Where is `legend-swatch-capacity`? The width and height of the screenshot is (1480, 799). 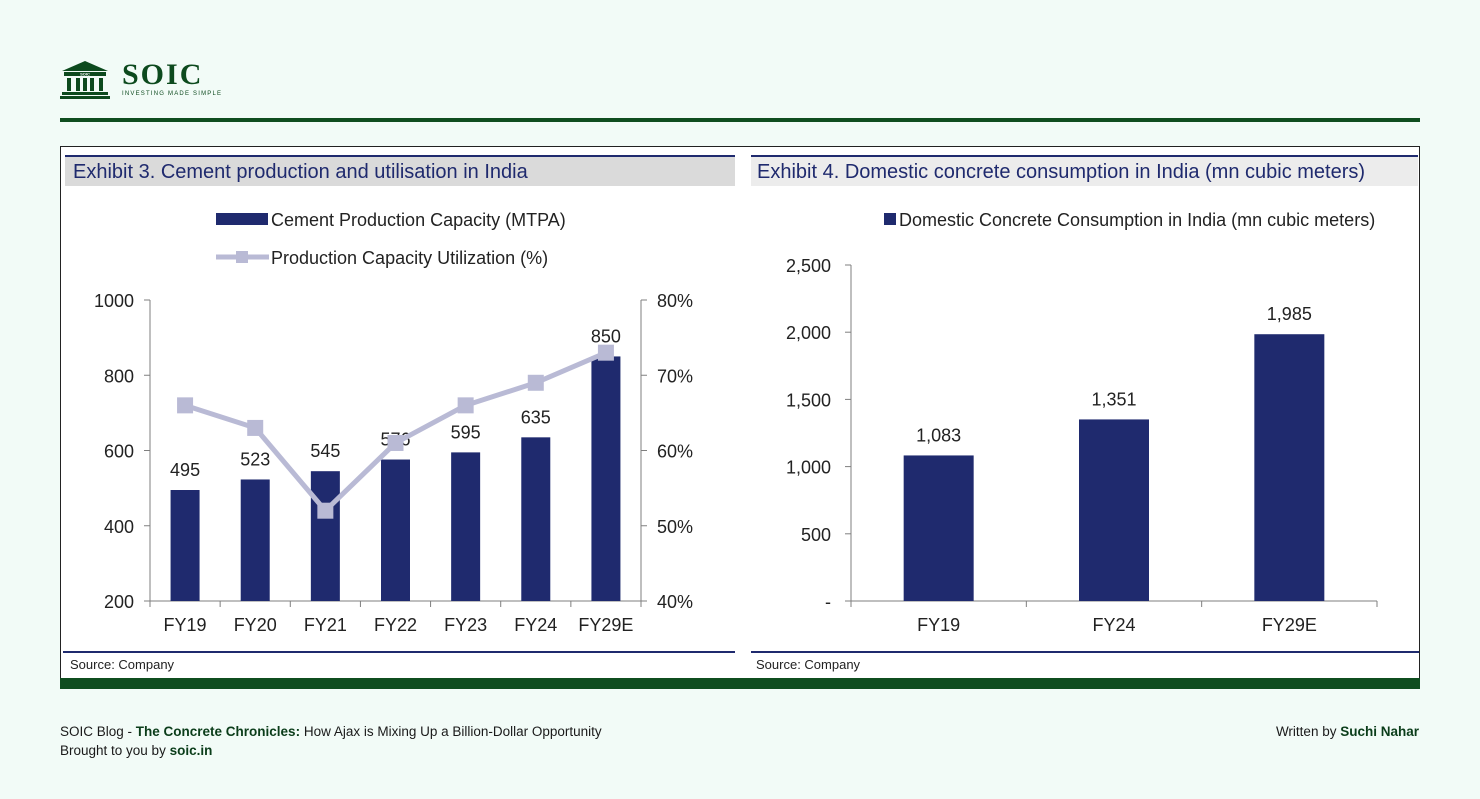 legend-swatch-capacity is located at coordinates (242, 219).